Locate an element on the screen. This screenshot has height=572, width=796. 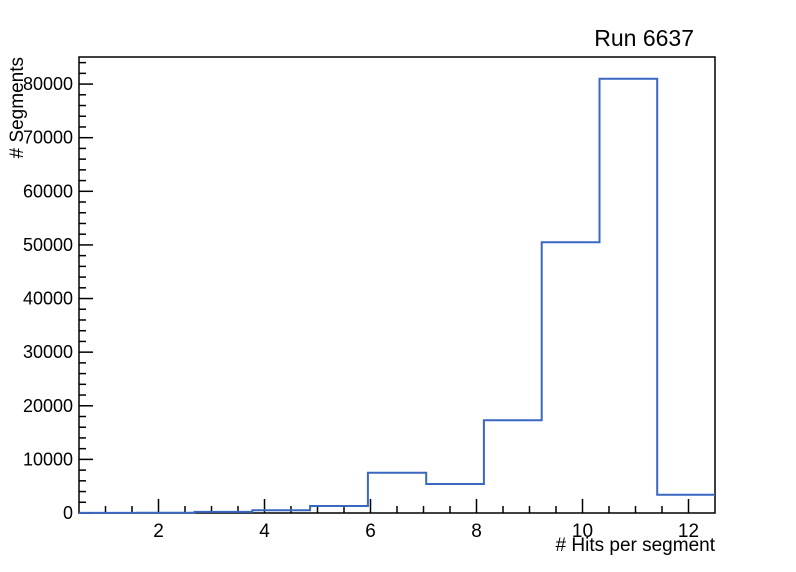
x-tick-label: 4 is located at coordinates (264, 531).